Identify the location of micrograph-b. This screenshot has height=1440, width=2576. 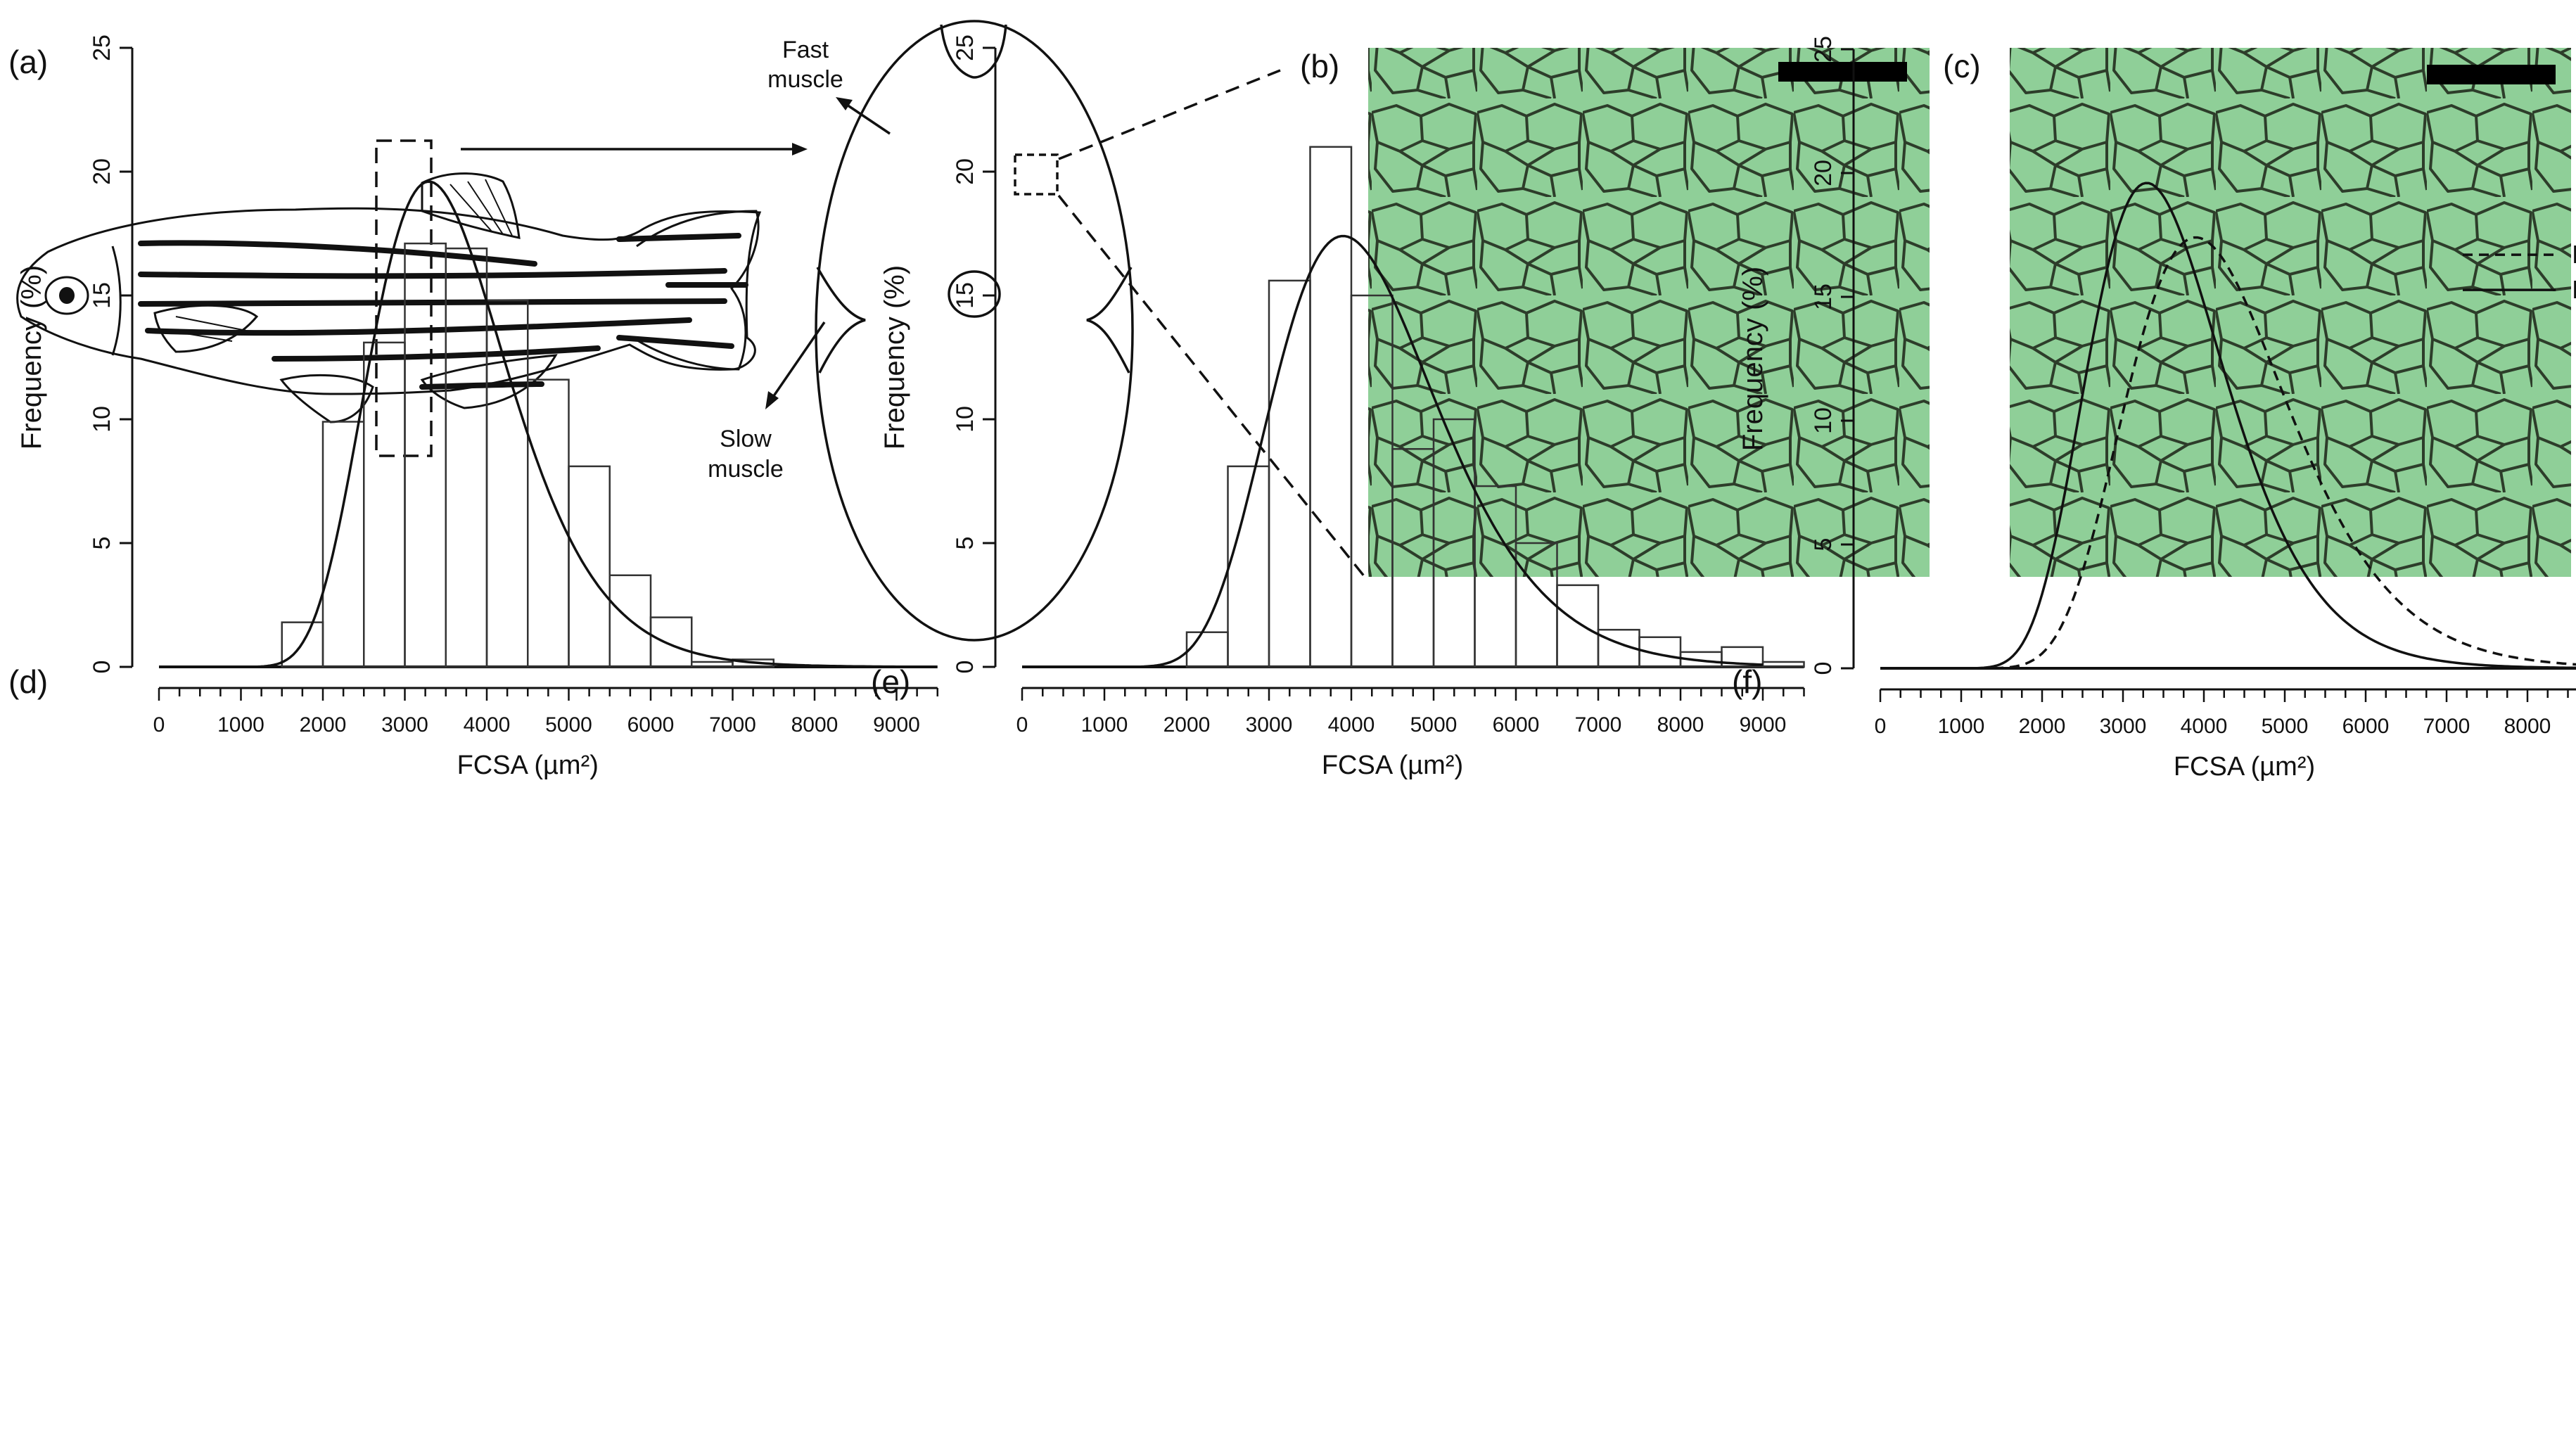
(1649, 312).